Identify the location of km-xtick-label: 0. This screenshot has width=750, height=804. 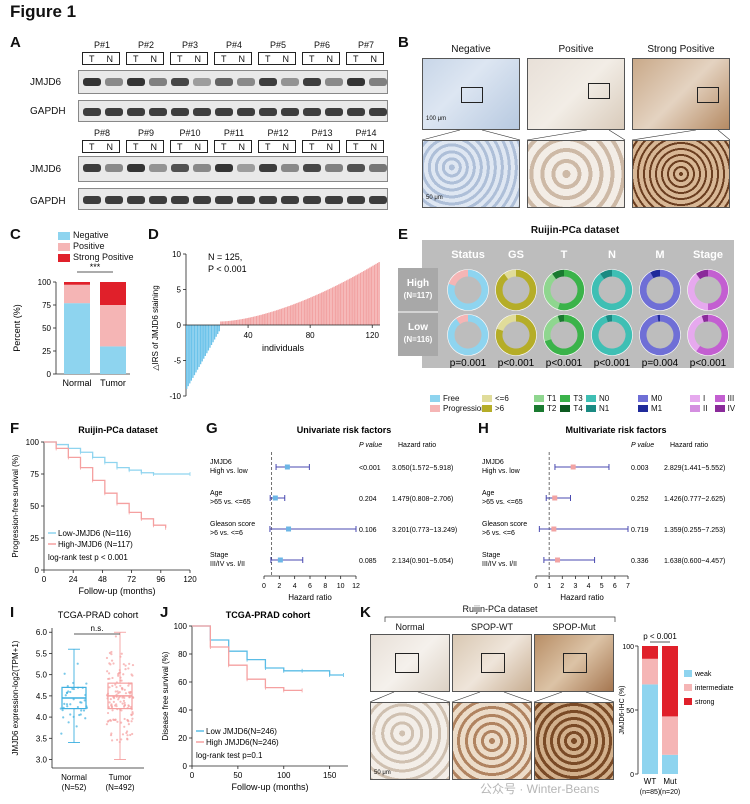
(44, 579).